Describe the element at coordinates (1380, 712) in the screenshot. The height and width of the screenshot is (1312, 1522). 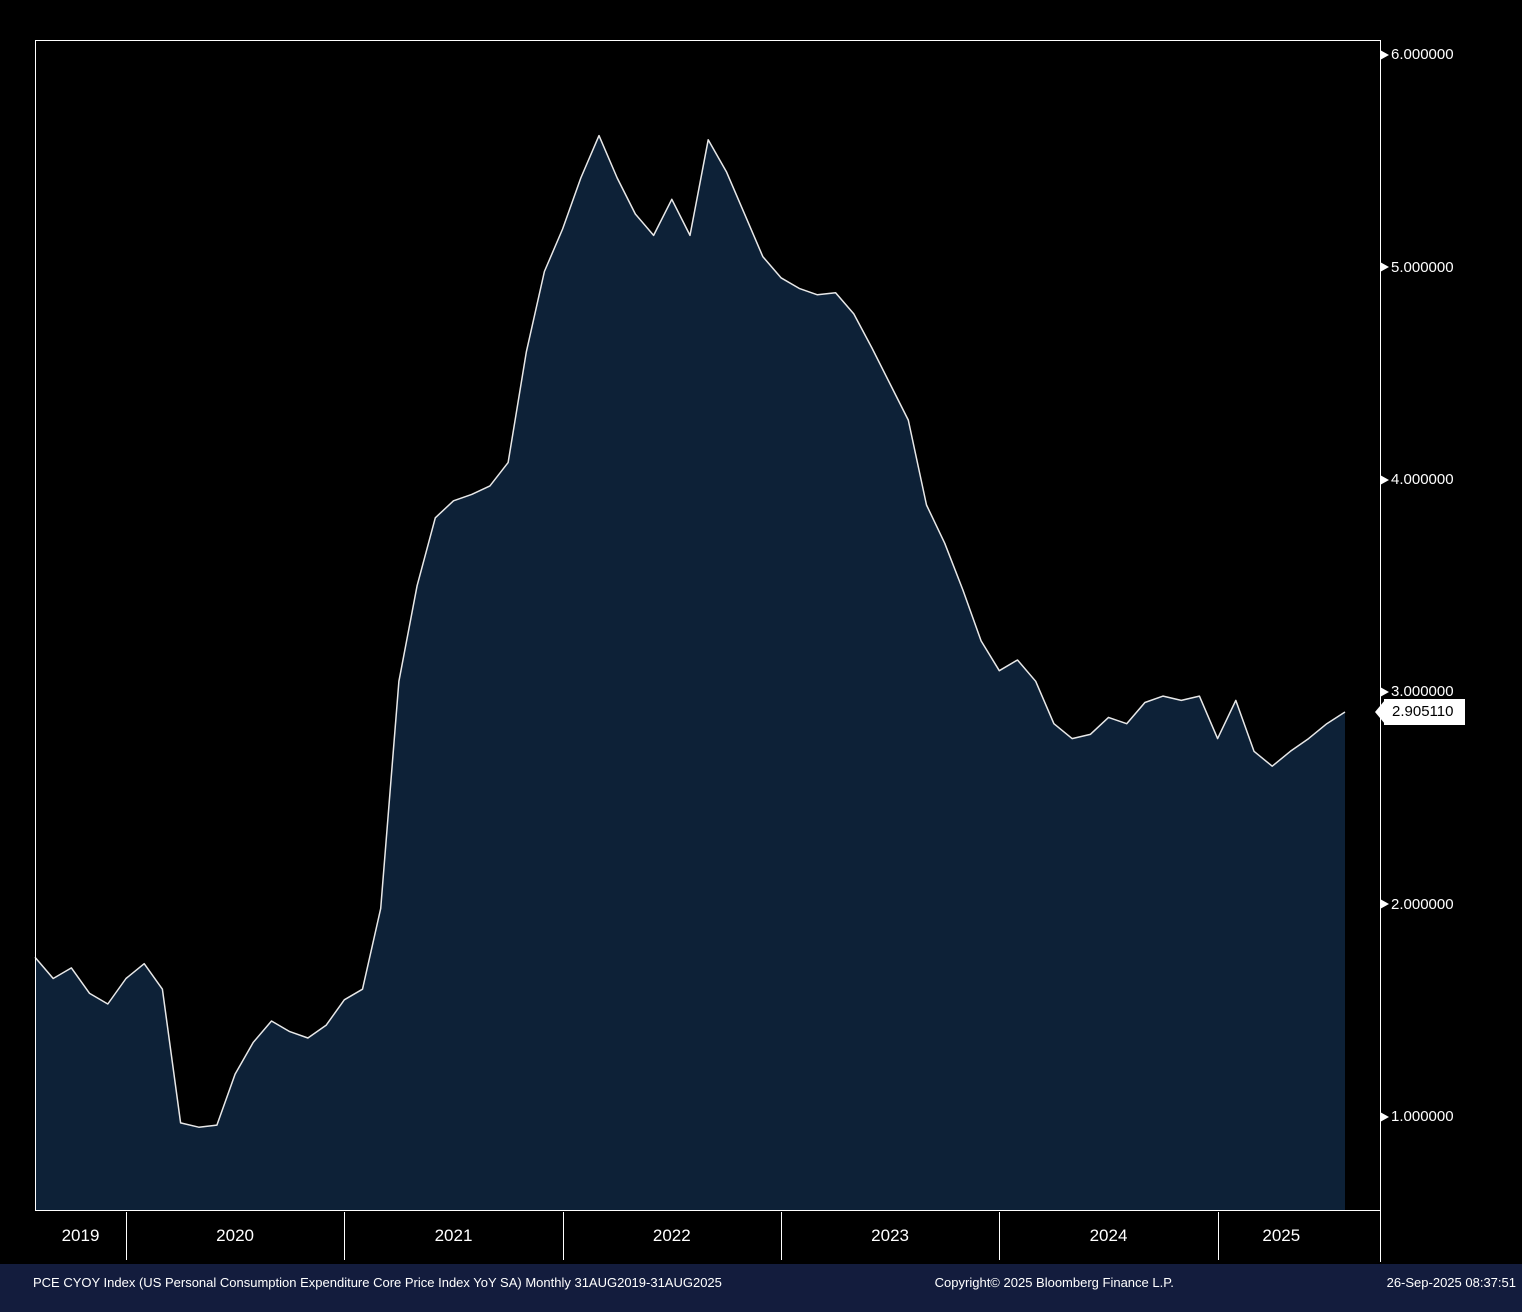
I see `tag-pointer-icon` at that location.